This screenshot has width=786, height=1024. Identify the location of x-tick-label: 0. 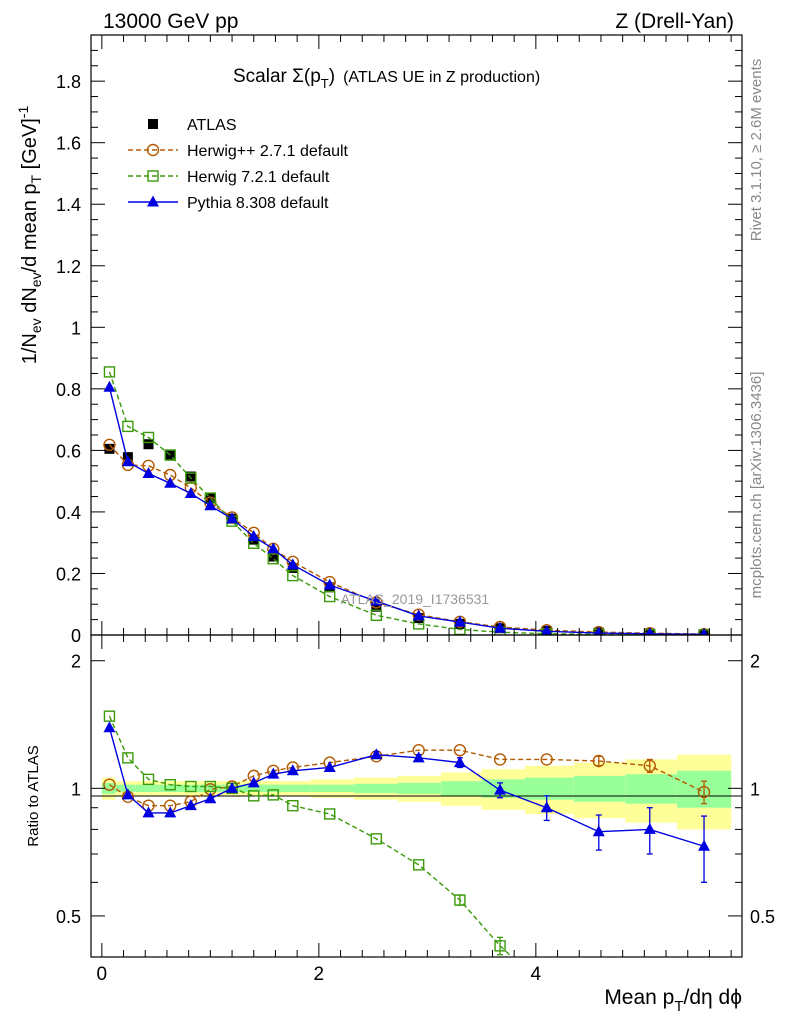
(102, 974).